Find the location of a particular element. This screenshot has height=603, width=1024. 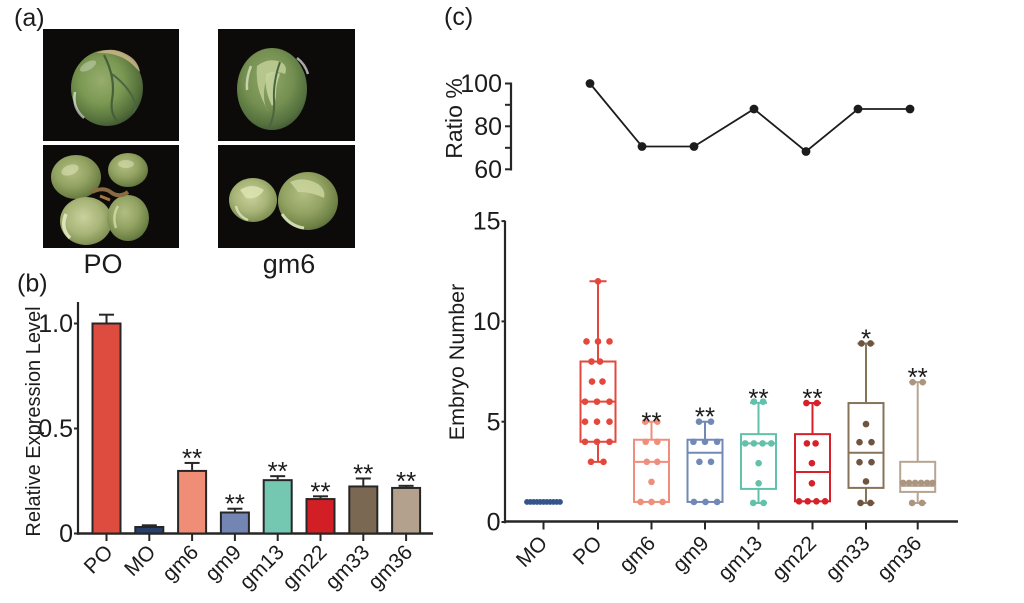

svg-text: Embryo Number is located at coordinates (457, 362).